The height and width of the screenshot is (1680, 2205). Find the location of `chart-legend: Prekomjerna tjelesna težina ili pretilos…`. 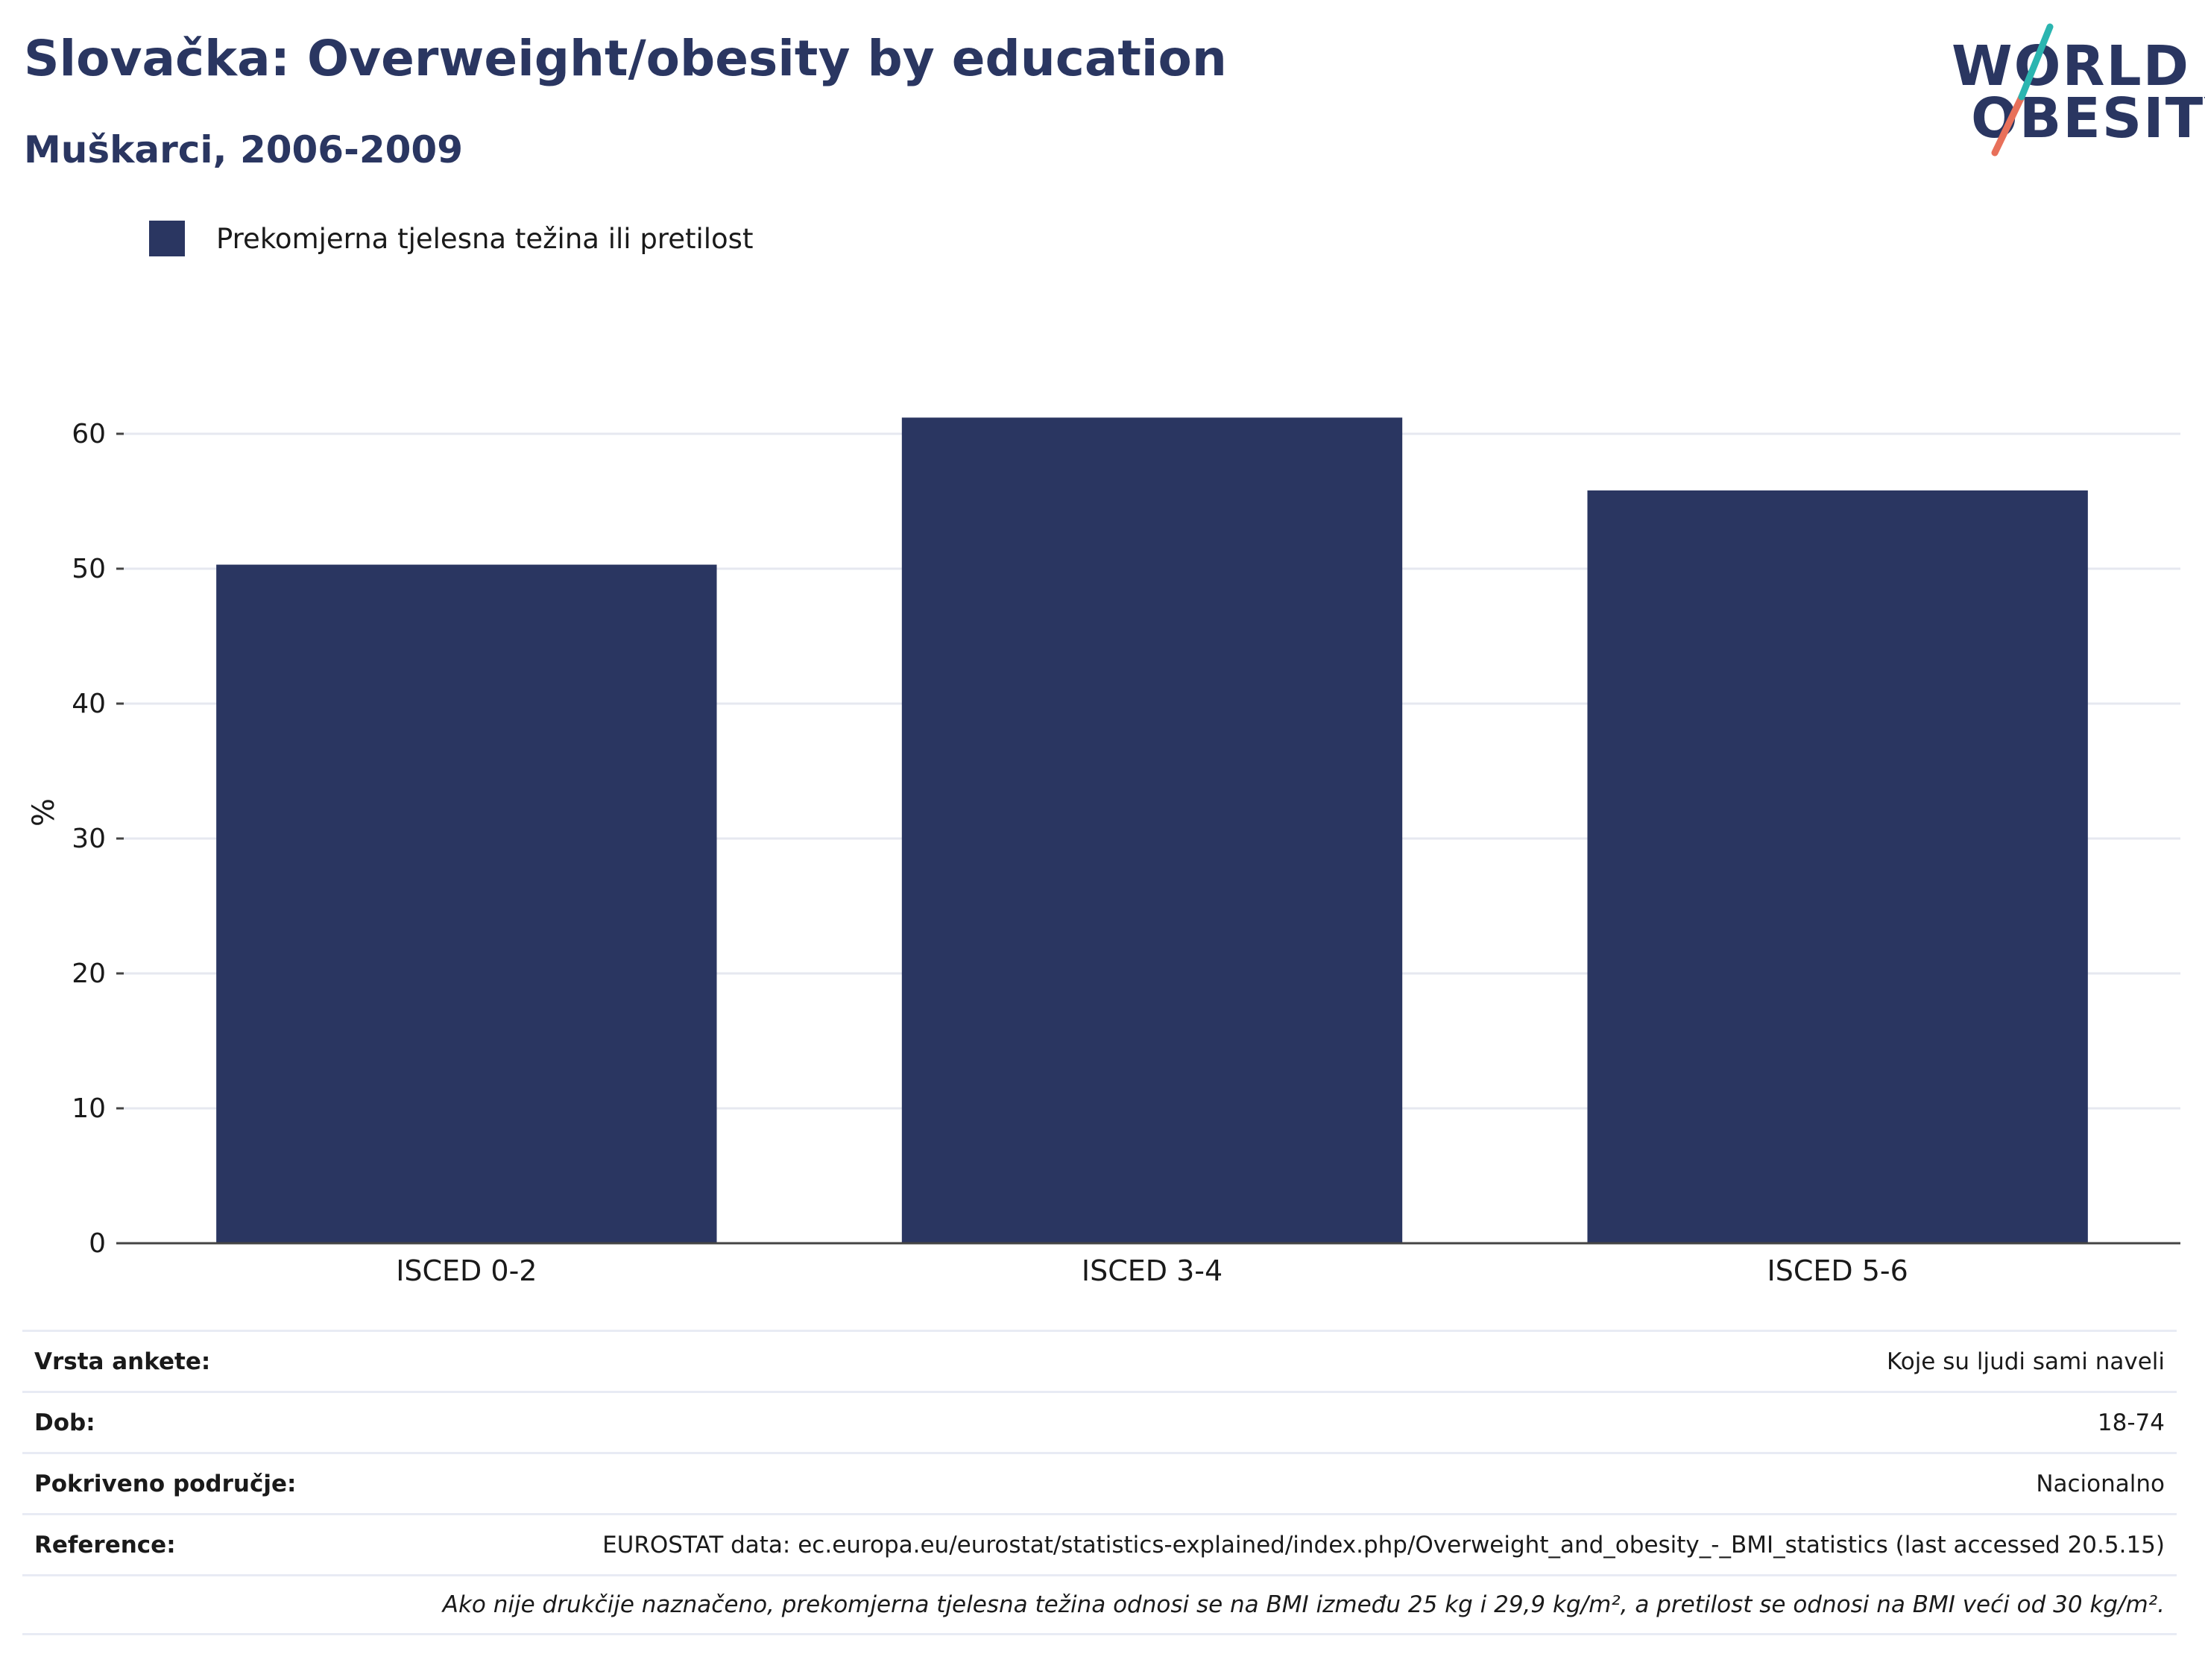

chart-legend: Prekomjerna tjelesna težina ili pretilos… is located at coordinates (451, 238).